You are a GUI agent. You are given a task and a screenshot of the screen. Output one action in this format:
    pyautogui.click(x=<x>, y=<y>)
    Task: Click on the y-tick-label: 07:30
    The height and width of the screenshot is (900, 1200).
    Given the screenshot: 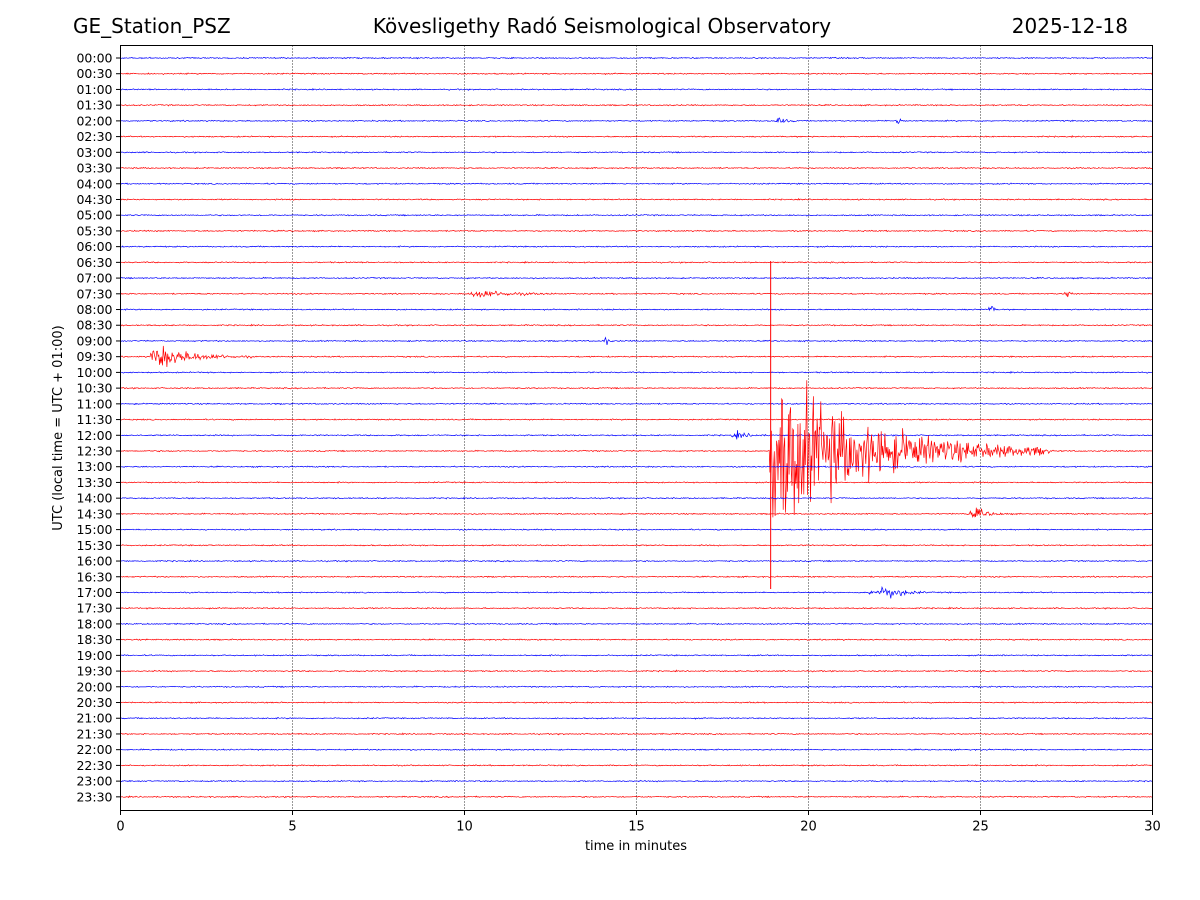 What is the action you would take?
    pyautogui.click(x=94, y=293)
    